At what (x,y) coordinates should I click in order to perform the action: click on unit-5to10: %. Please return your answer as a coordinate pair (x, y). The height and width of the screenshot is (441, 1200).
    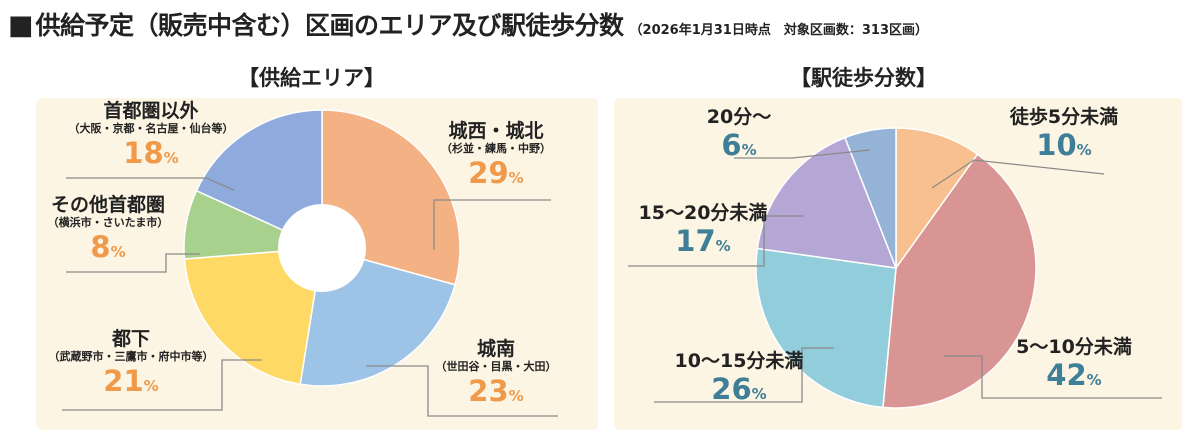
    Looking at the image, I should click on (1094, 380).